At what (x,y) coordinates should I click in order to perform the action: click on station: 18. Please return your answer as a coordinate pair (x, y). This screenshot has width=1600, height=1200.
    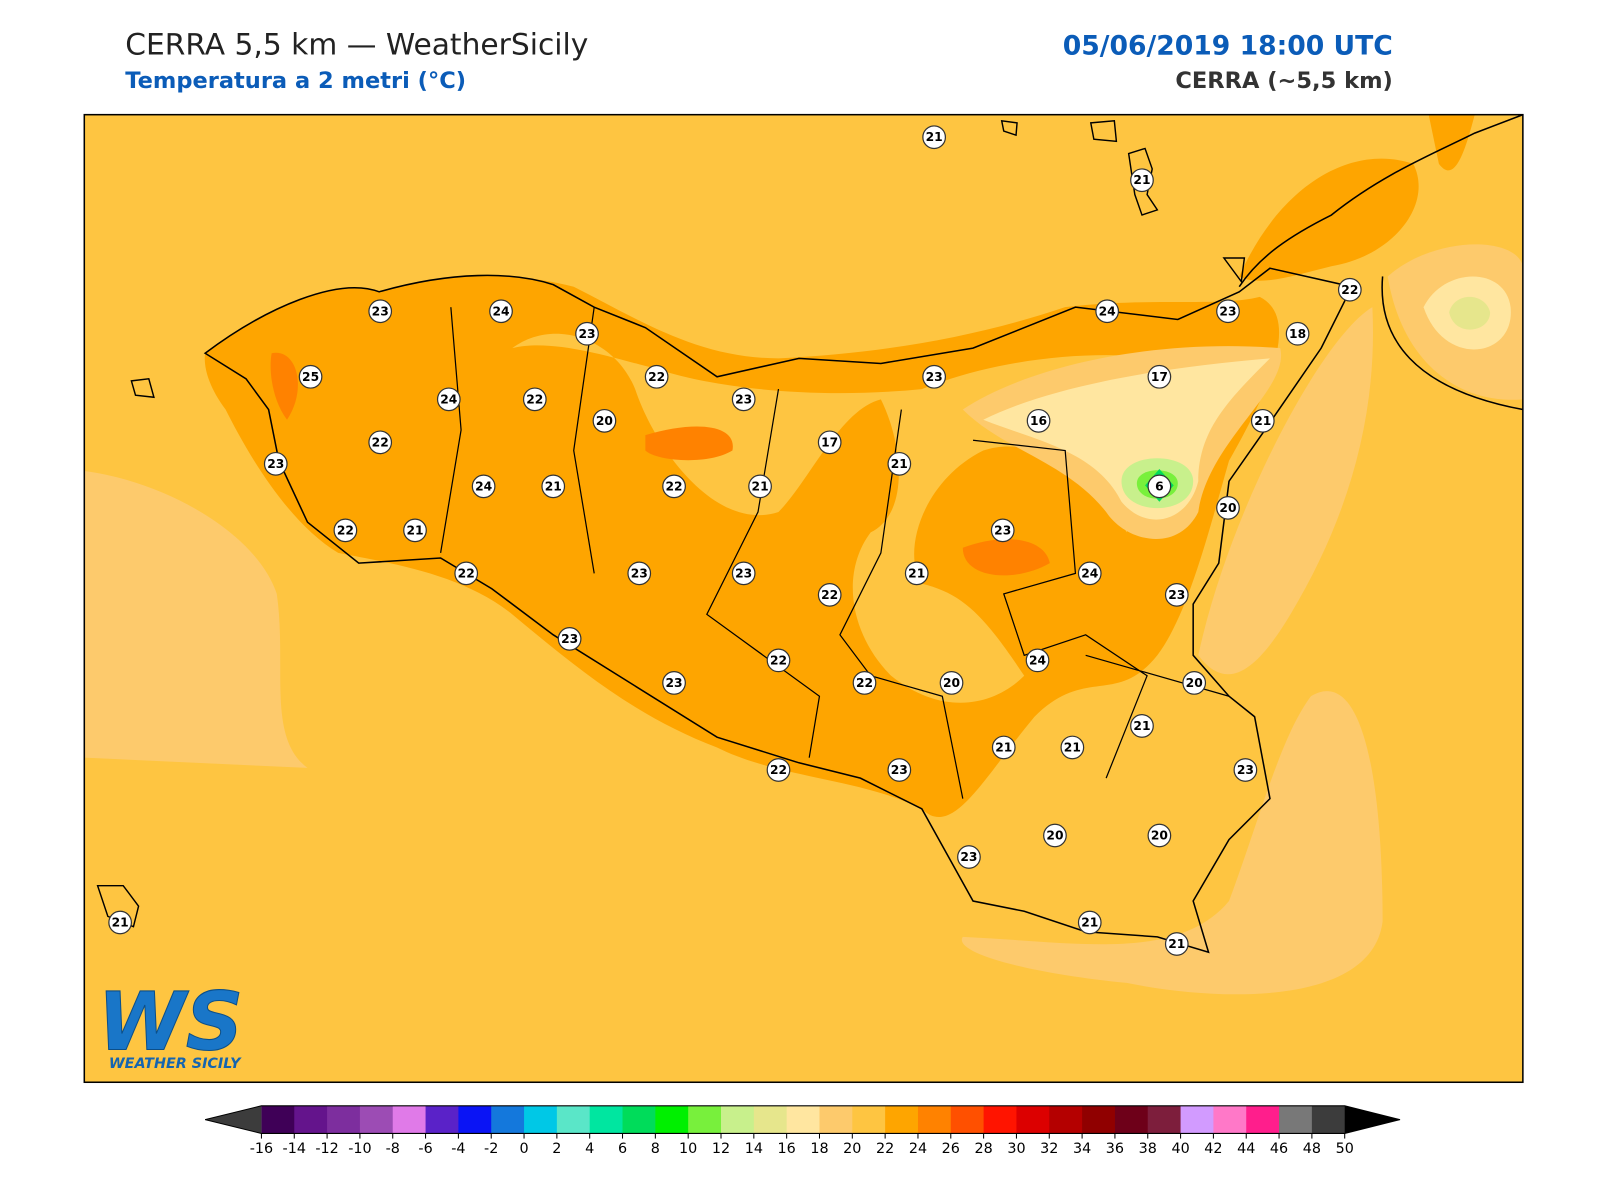
    Looking at the image, I should click on (1297, 333).